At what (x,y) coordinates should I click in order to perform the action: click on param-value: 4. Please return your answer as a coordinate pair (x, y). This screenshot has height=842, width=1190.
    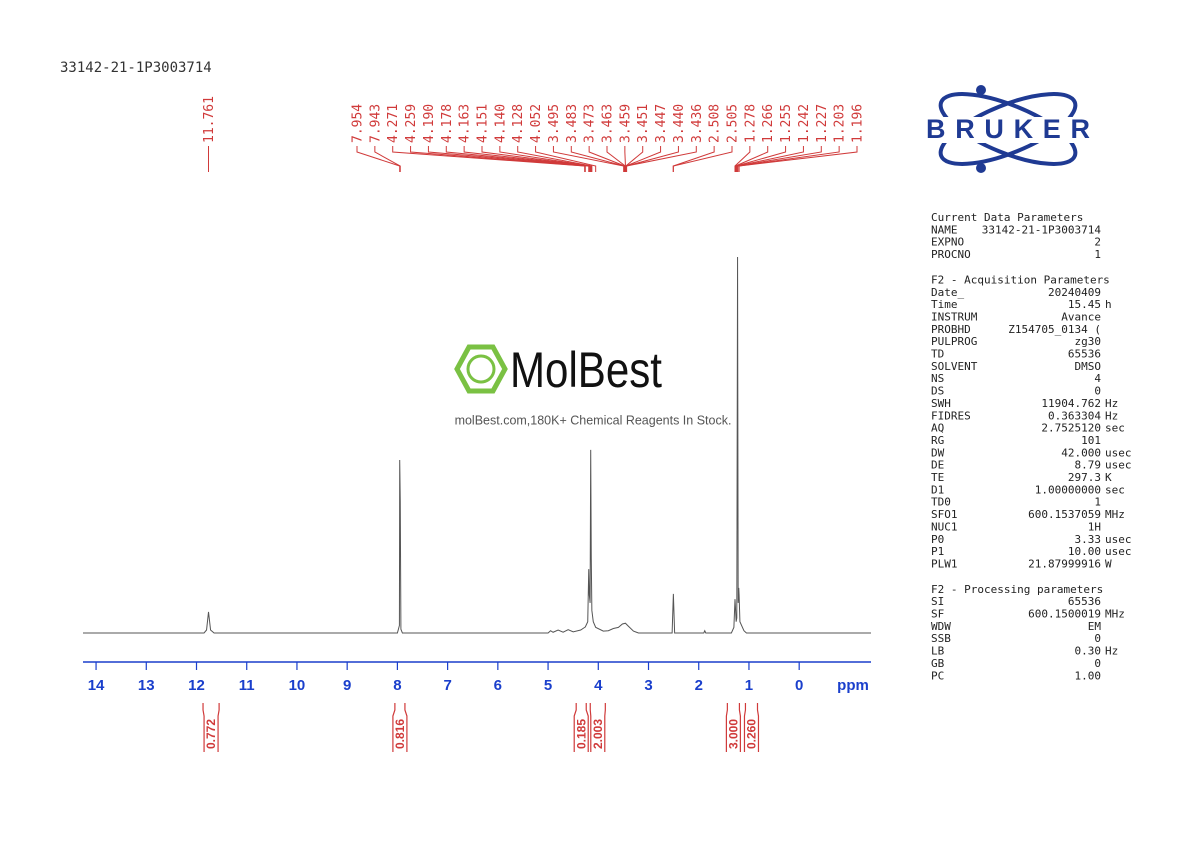
    Looking at the image, I should click on (1097, 378).